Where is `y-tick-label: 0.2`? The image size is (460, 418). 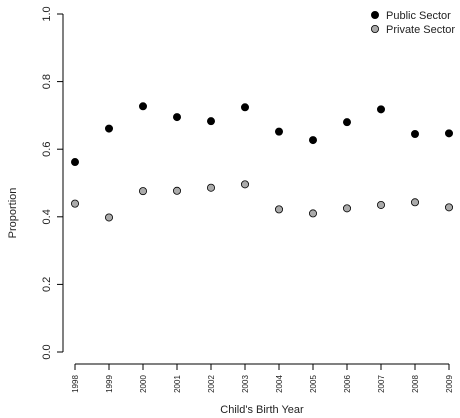
y-tick-label: 0.2 is located at coordinates (47, 284).